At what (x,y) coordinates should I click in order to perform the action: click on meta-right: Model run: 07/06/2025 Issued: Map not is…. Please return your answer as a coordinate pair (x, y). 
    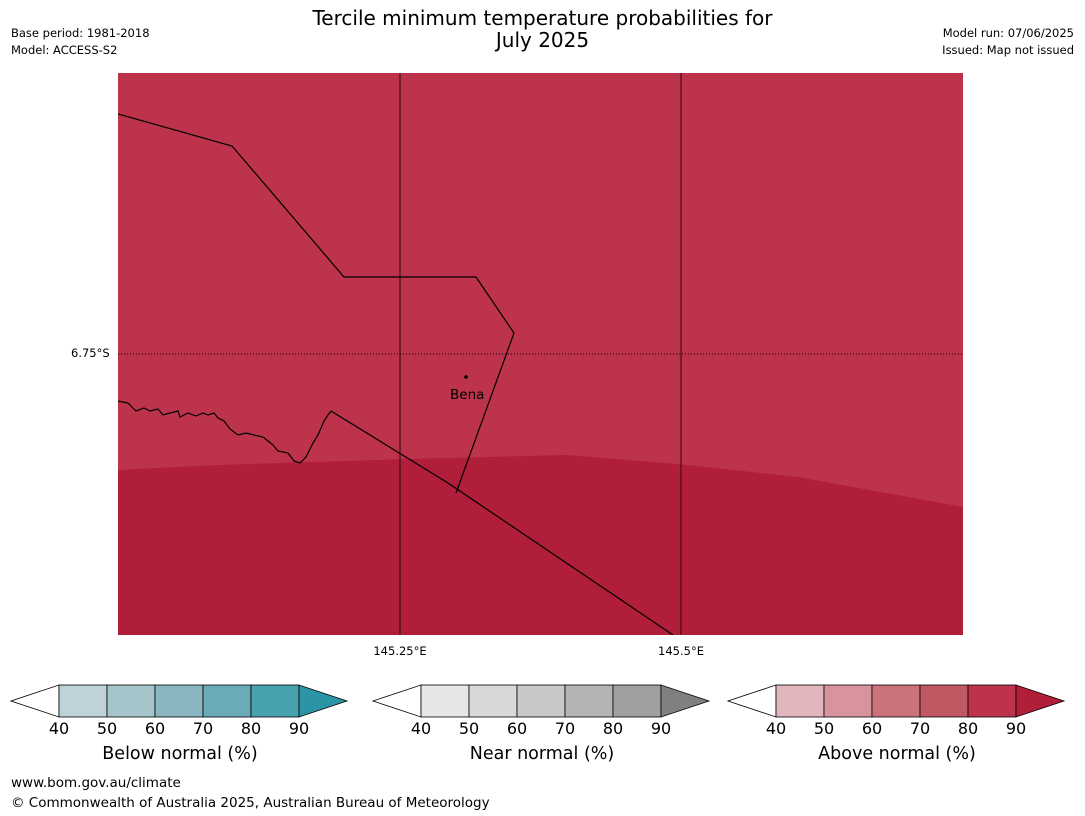
    Looking at the image, I should click on (1008, 42).